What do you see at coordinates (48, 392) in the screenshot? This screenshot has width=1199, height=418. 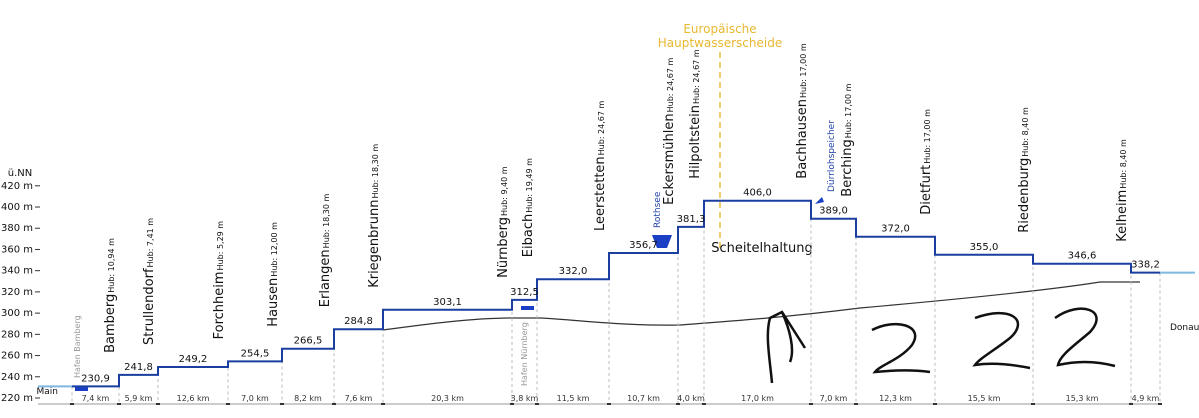 I see `start-river: Main` at bounding box center [48, 392].